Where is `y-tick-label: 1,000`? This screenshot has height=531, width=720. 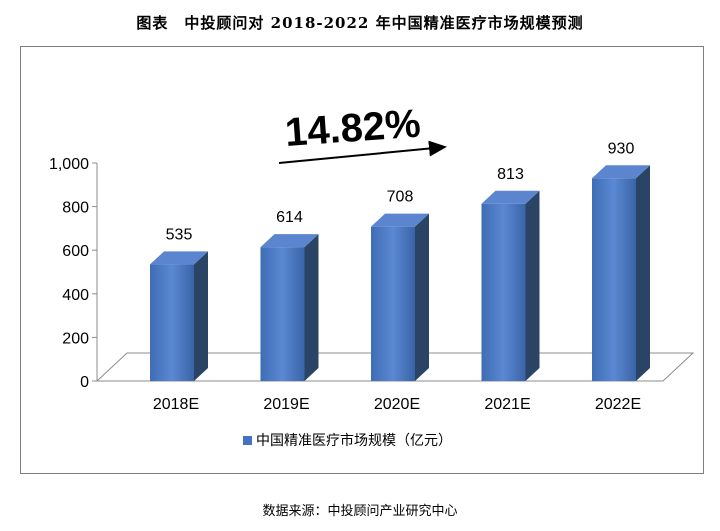 y-tick-label: 1,000 is located at coordinates (69, 164).